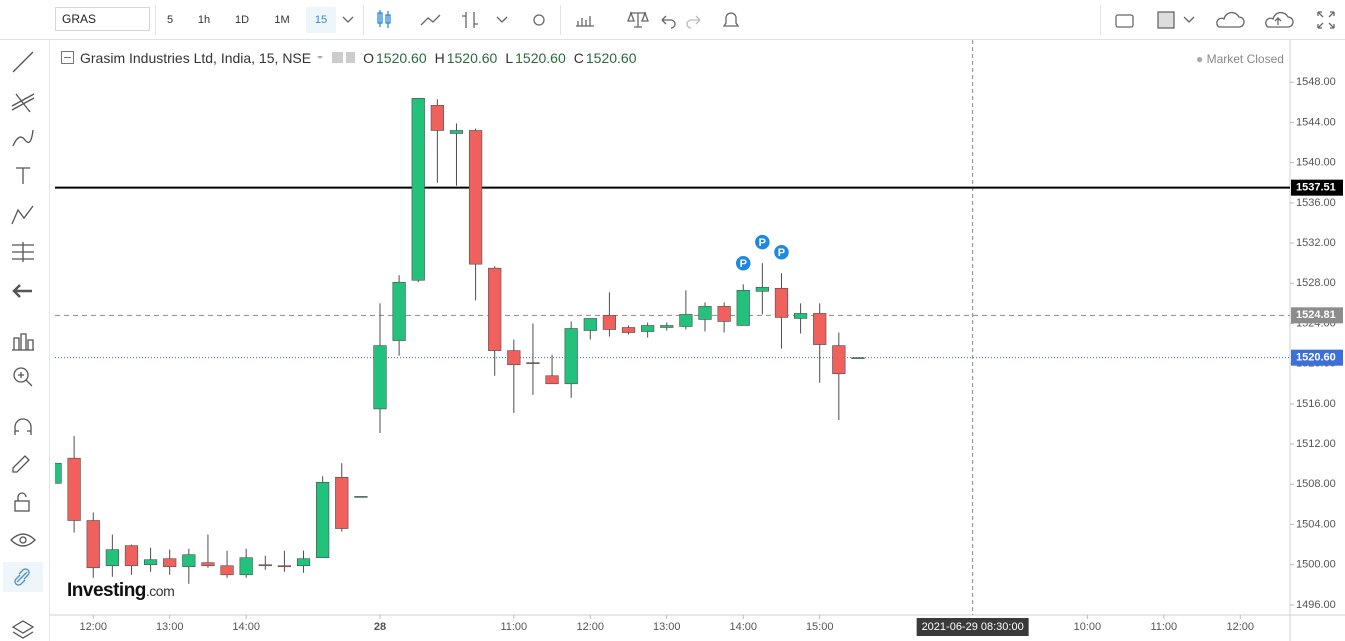  What do you see at coordinates (22, 506) in the screenshot?
I see `lock-tool` at bounding box center [22, 506].